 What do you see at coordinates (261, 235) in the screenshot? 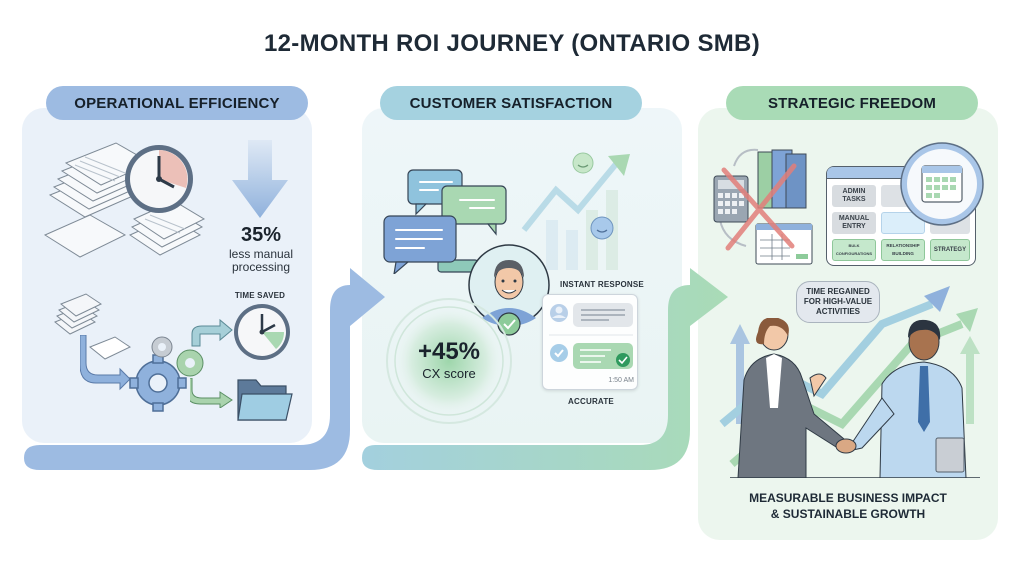
I see `efficiency-stat-value: 35%` at bounding box center [261, 235].